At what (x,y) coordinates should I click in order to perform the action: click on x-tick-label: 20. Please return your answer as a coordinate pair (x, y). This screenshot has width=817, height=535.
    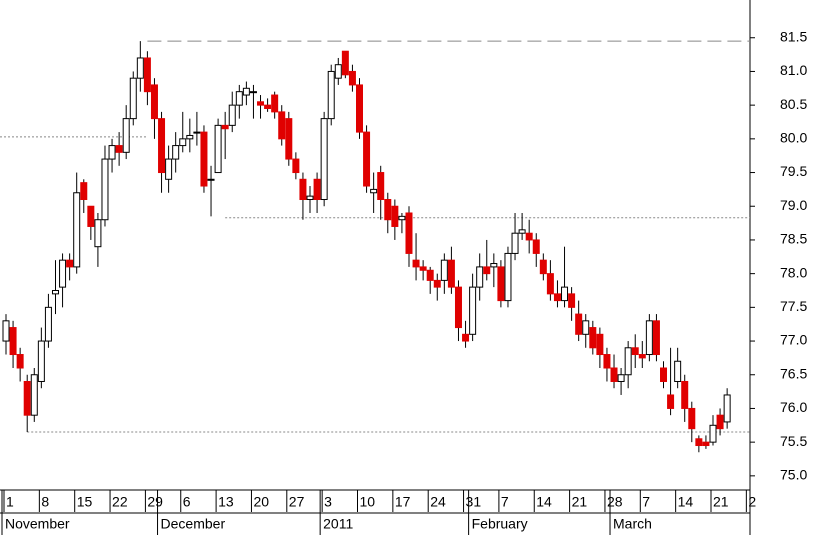
    Looking at the image, I should click on (261, 502).